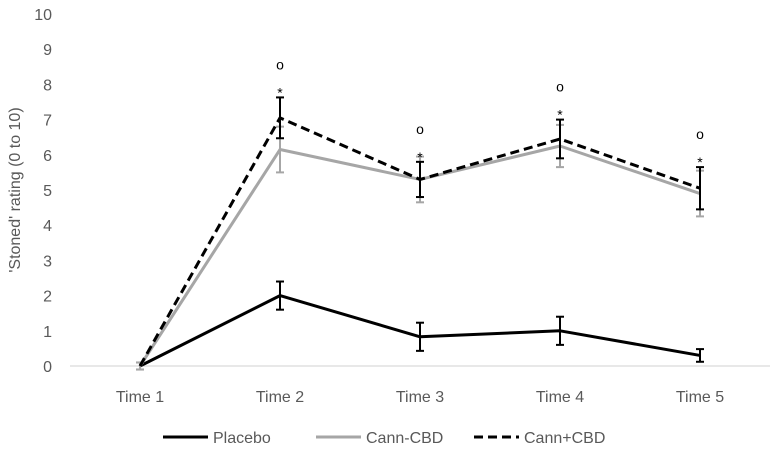 The image size is (780, 452). I want to click on y-axis-title: 'Stoned' rating (0 to 10), so click(15, 189).